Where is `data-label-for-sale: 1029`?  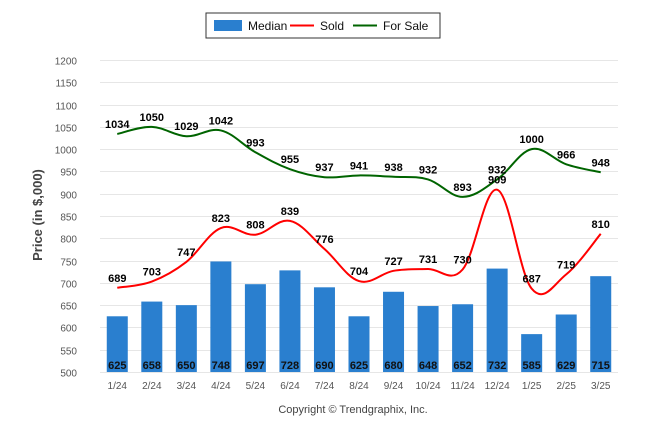
data-label-for-sale: 1029 is located at coordinates (186, 127).